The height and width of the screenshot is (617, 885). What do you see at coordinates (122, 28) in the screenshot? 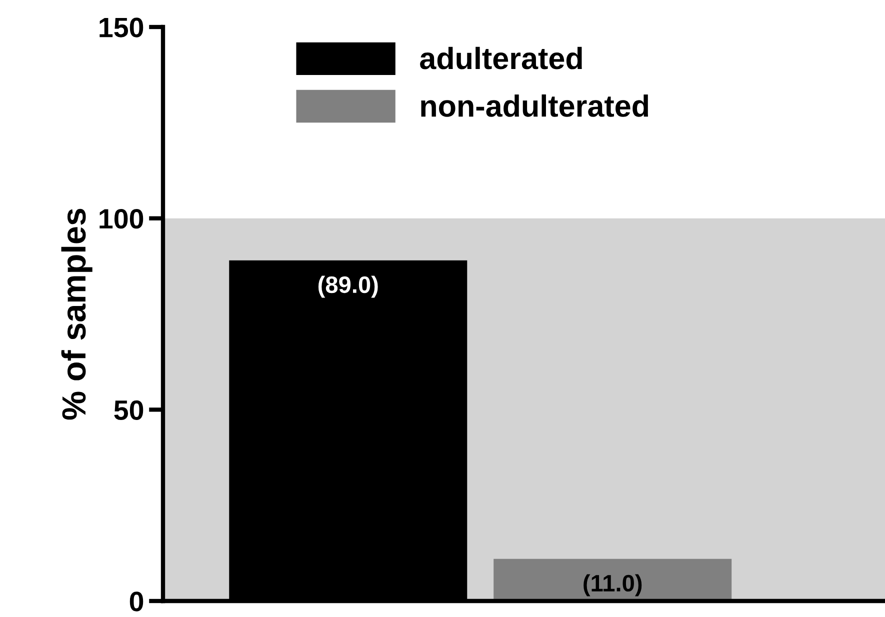
I see `y-tick-label: 150` at bounding box center [122, 28].